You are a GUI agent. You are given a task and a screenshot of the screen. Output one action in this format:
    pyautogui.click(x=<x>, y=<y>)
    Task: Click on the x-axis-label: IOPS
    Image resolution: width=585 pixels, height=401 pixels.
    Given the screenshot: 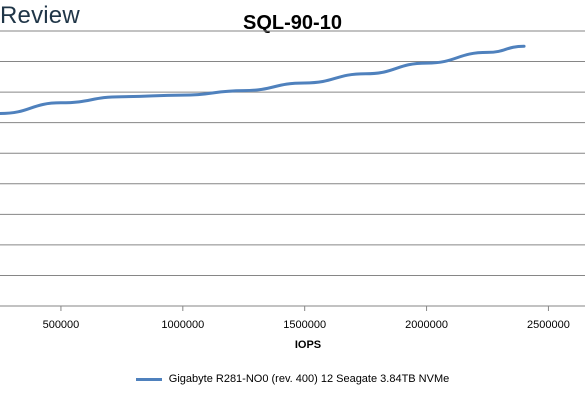 What is the action you would take?
    pyautogui.click(x=308, y=345)
    